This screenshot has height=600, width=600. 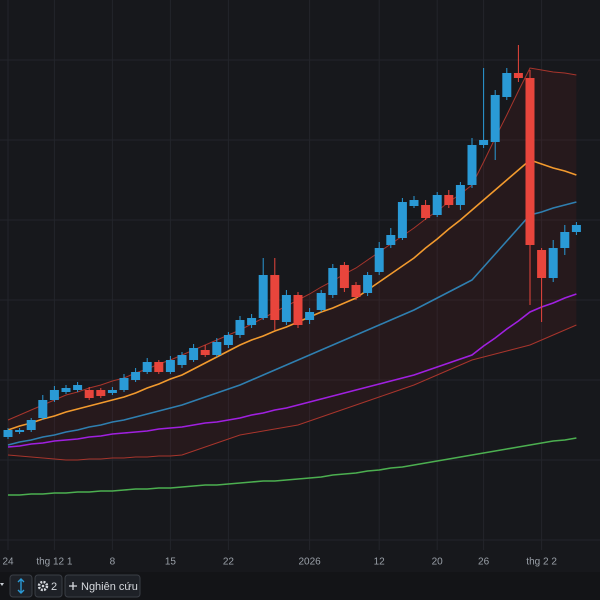 I want to click on x-tick-label: 26, so click(x=484, y=562).